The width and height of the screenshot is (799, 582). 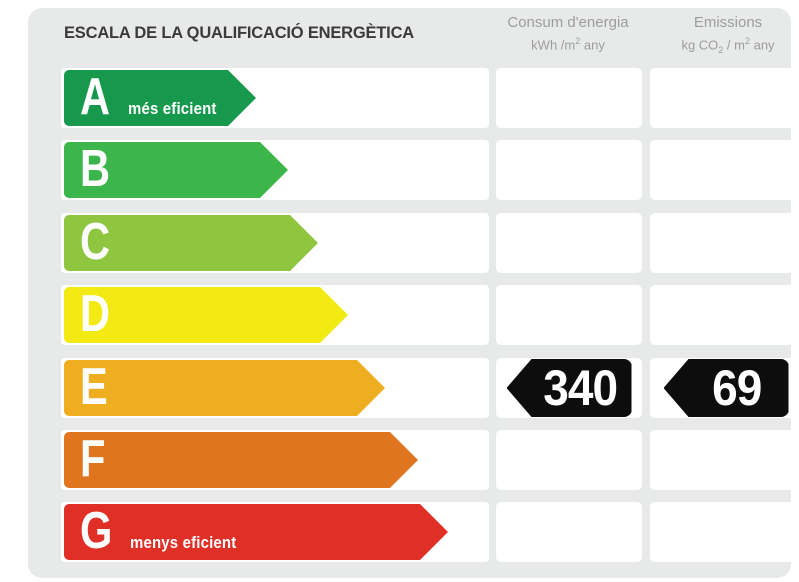 I want to click on scale-row-b: B, so click(x=413, y=170).